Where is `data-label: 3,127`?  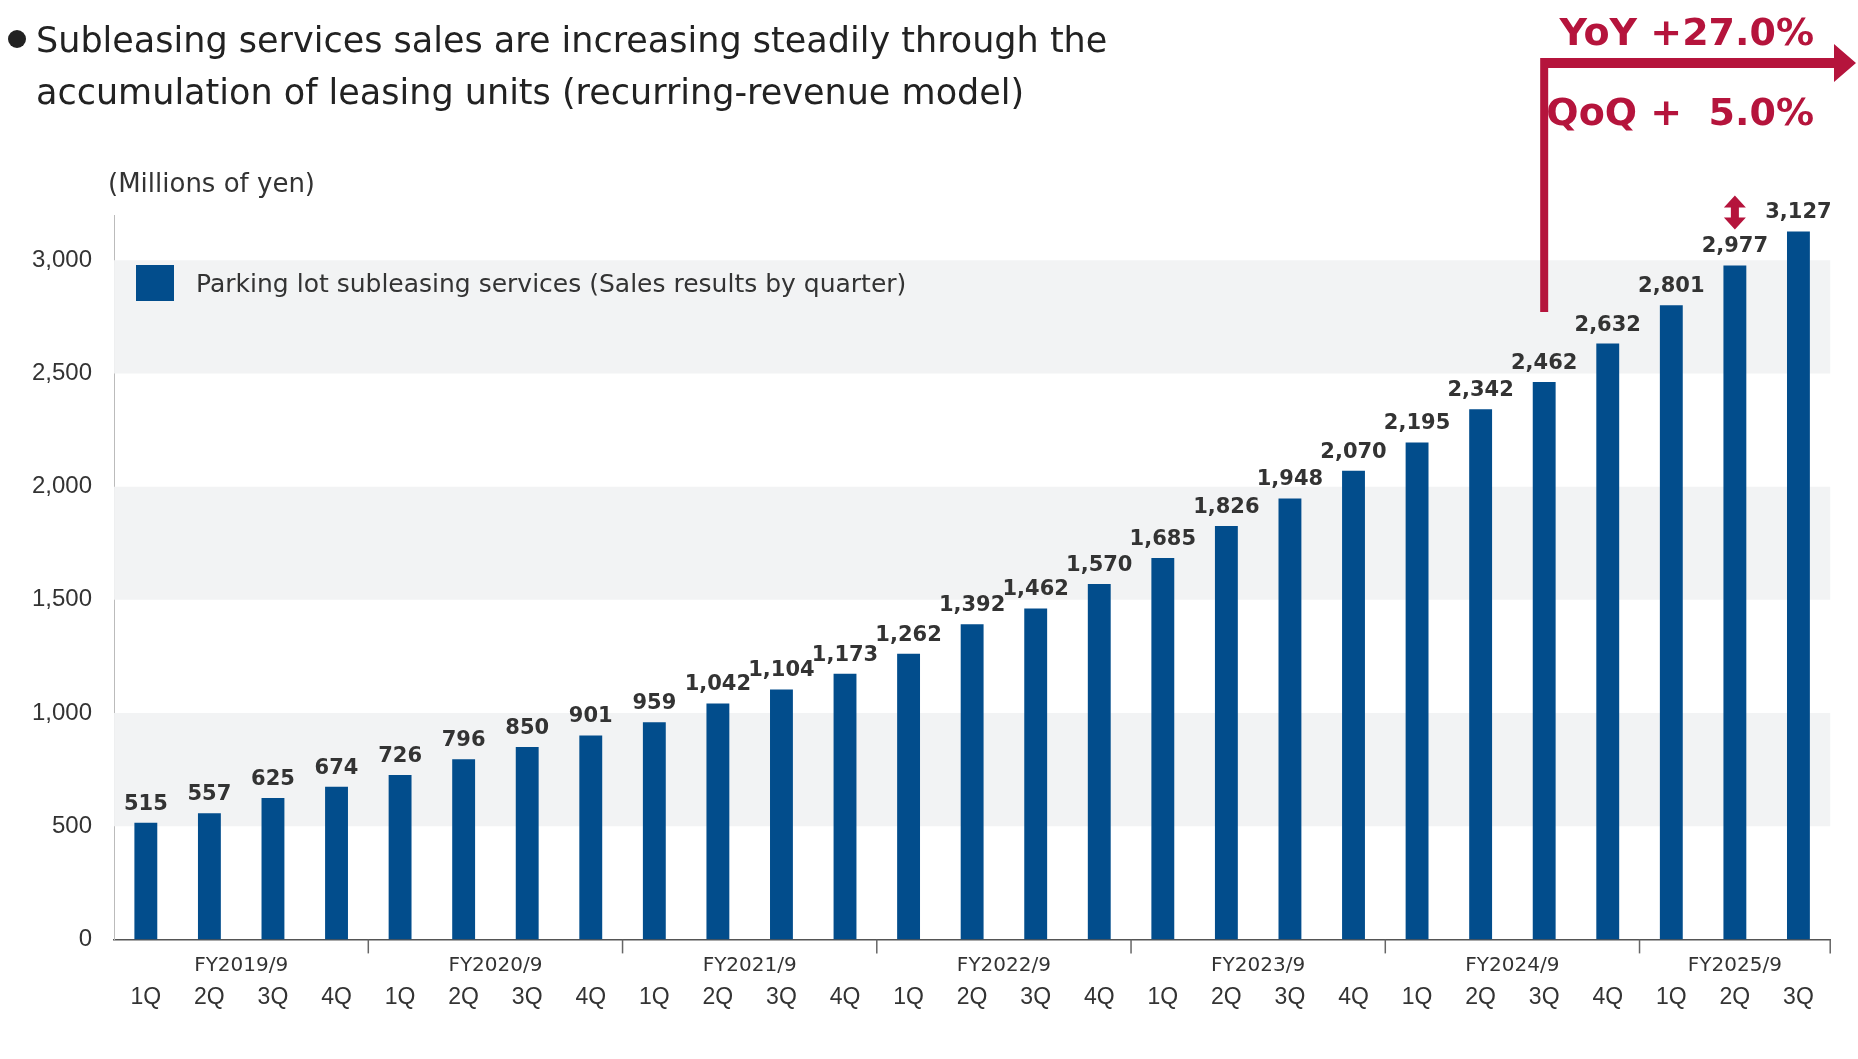 data-label: 3,127 is located at coordinates (1798, 211).